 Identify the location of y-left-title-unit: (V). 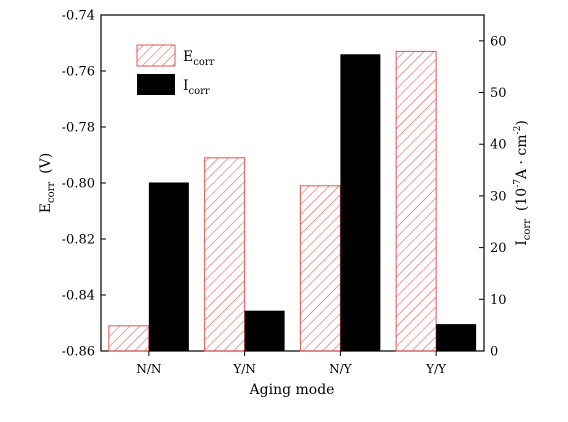
(46, 163).